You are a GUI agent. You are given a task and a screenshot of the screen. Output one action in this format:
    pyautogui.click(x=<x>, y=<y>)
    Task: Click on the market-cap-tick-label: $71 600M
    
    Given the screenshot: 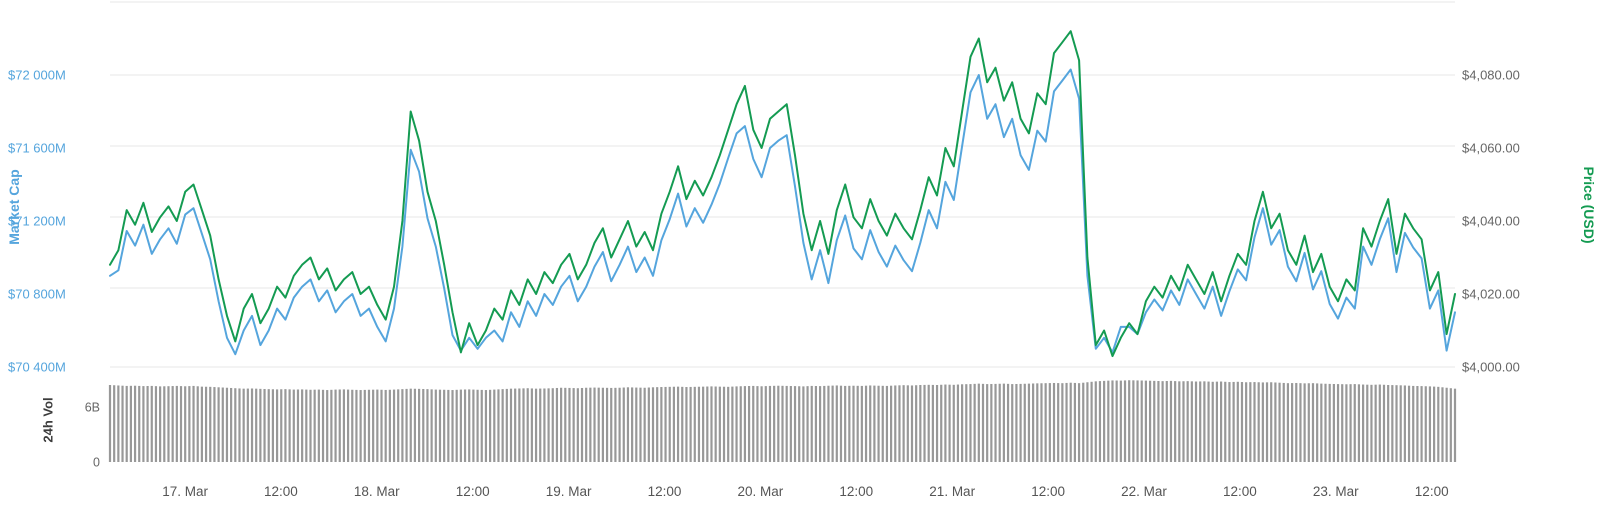 What is the action you would take?
    pyautogui.click(x=37, y=148)
    